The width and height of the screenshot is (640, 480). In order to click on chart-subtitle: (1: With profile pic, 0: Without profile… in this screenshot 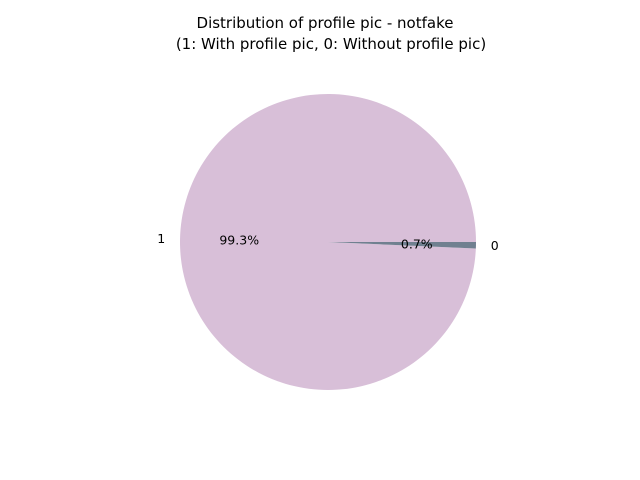, I will do `click(331, 44)`.